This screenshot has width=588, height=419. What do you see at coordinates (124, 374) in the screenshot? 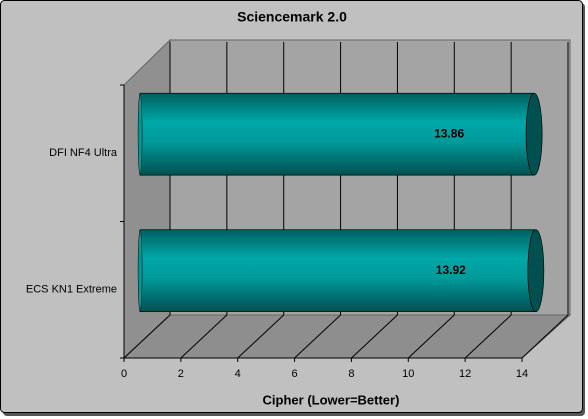
I see `x-tick-label: 0` at bounding box center [124, 374].